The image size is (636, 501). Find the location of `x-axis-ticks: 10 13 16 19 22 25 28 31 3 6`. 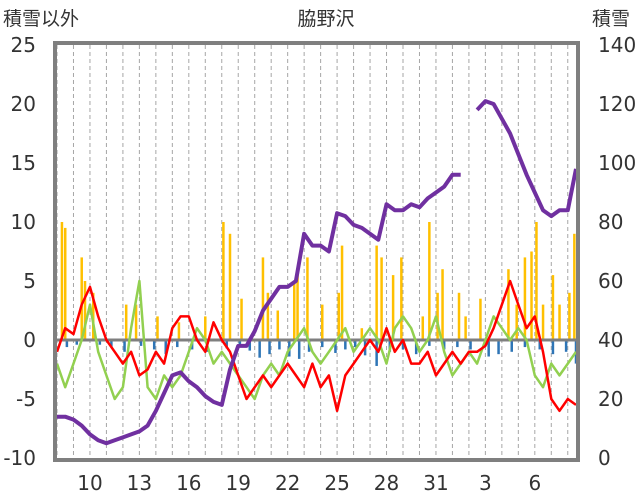

x-axis-ticks: 10 13 16 19 22 25 28 31 3 6 is located at coordinates (309, 483).